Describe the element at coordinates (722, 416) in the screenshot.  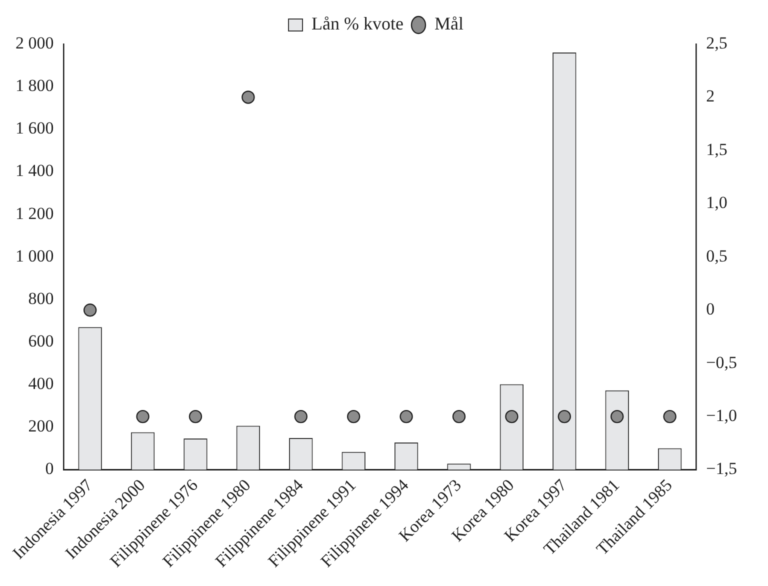
I see `y2-tick-label: −1,0` at that location.